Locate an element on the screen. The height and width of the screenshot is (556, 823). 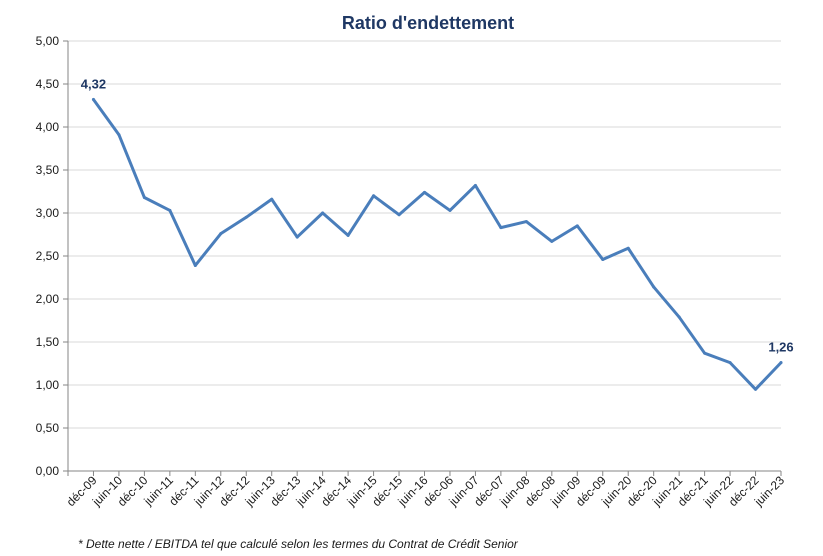
data-label: 1,26 is located at coordinates (780, 347).